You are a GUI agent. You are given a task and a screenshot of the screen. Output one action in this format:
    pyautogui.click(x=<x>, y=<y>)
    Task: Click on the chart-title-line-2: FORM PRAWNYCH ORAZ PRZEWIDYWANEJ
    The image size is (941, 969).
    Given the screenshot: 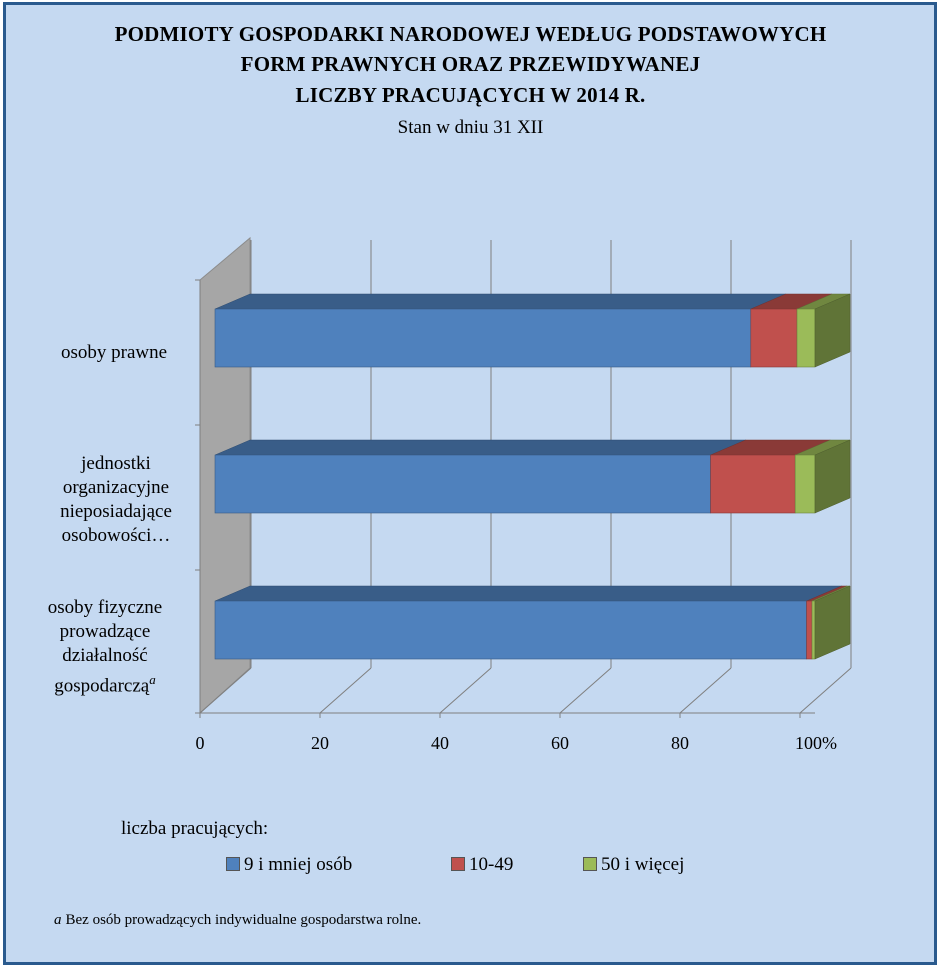 What is the action you would take?
    pyautogui.click(x=470, y=64)
    